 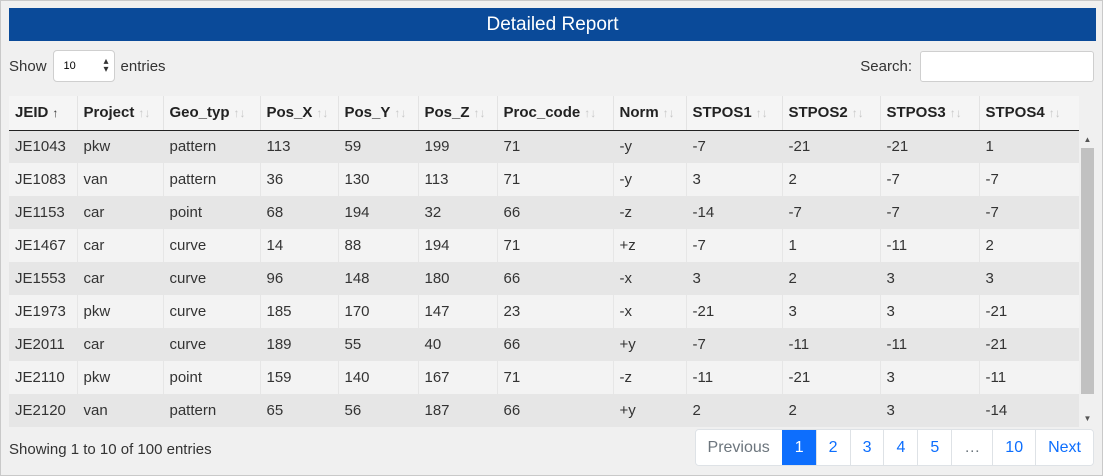 What do you see at coordinates (298, 344) in the screenshot?
I see `cell-pos-x: 189` at bounding box center [298, 344].